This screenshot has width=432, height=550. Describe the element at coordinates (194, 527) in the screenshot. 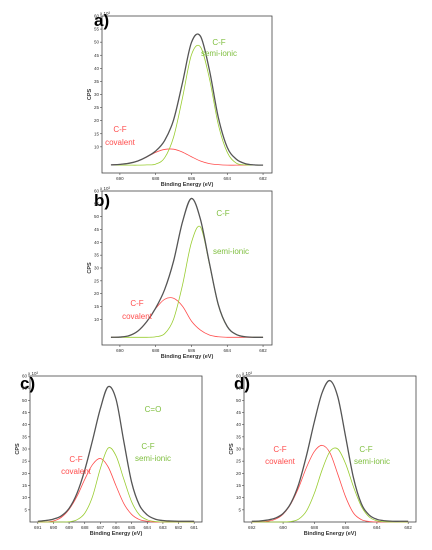

I see `x-tick-label: 681` at that location.